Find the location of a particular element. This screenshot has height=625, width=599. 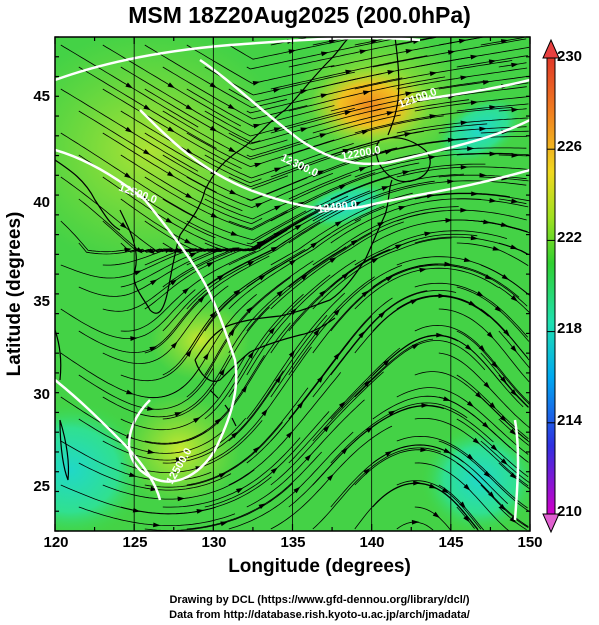

y-tick-label: 30 is located at coordinates (41, 394).